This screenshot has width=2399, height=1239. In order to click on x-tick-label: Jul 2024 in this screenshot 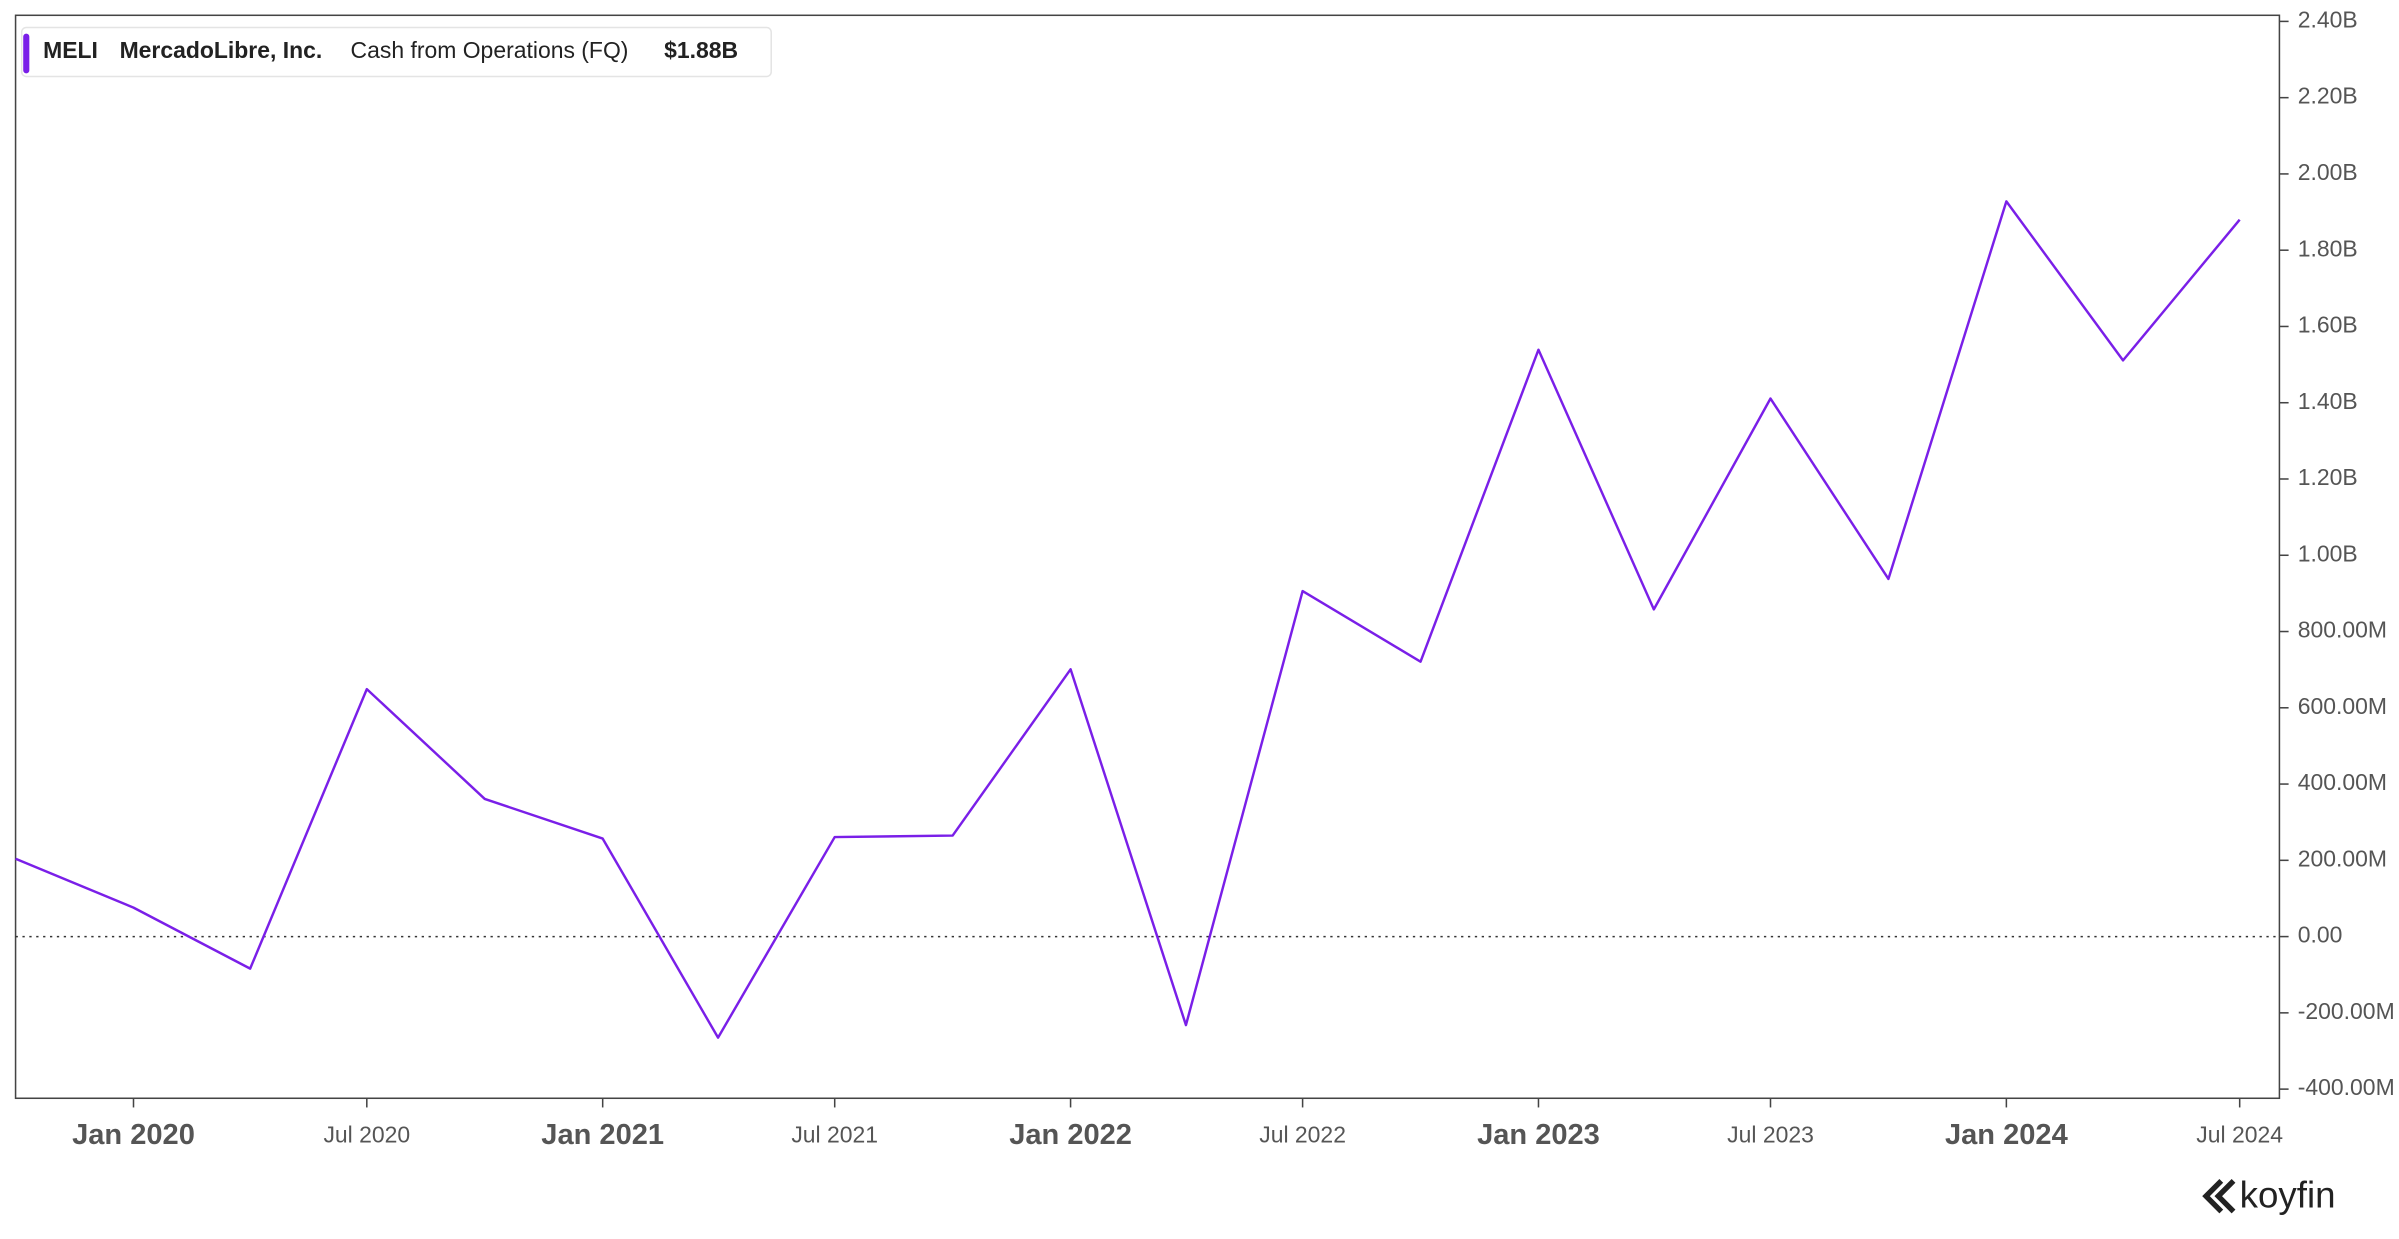, I will do `click(2239, 1135)`.